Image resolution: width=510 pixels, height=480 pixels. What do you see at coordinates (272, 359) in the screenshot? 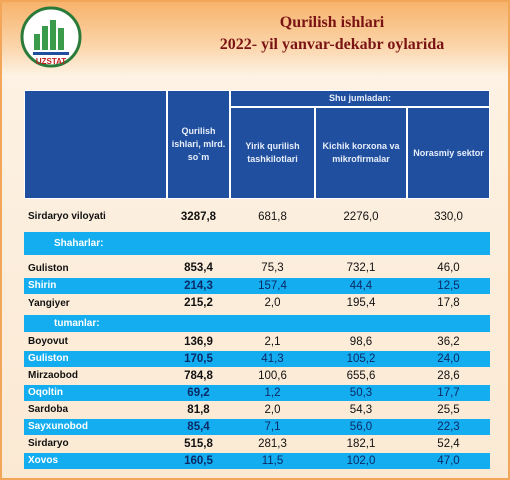
I see `cell-value: 41,3` at bounding box center [272, 359].